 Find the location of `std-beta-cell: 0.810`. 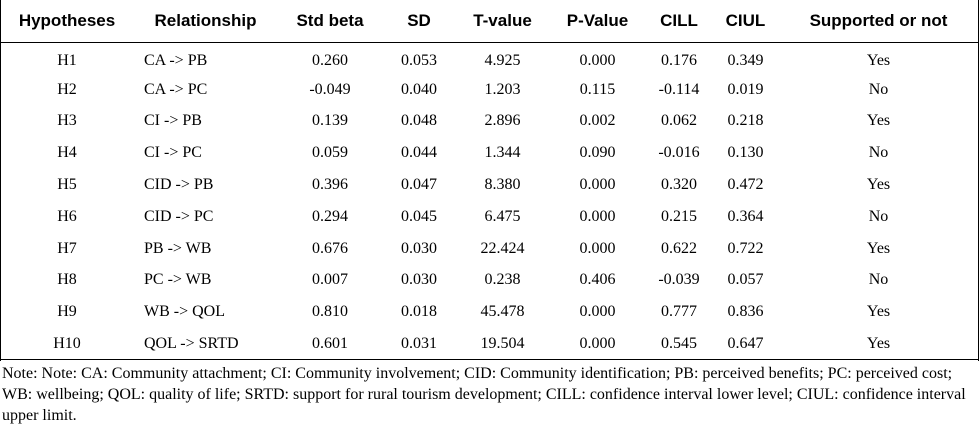

std-beta-cell: 0.810 is located at coordinates (330, 312).